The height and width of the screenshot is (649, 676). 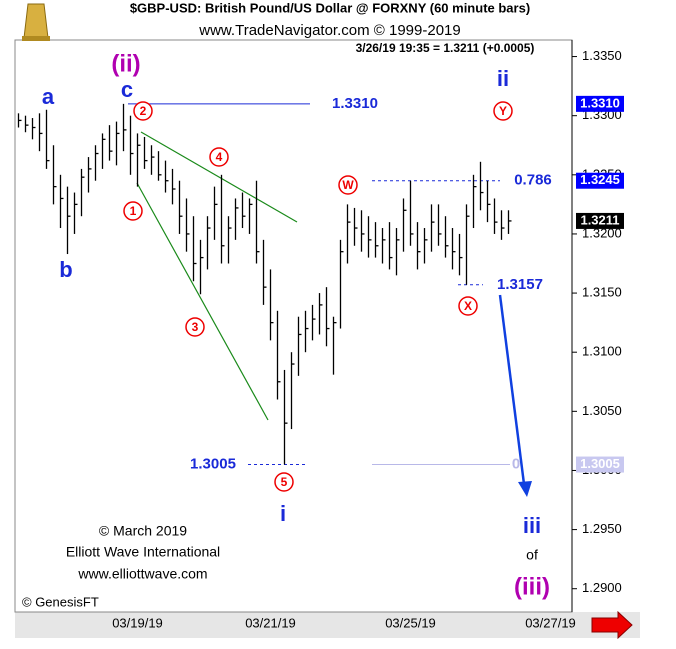 I want to click on wave-label: b, so click(x=65, y=269).